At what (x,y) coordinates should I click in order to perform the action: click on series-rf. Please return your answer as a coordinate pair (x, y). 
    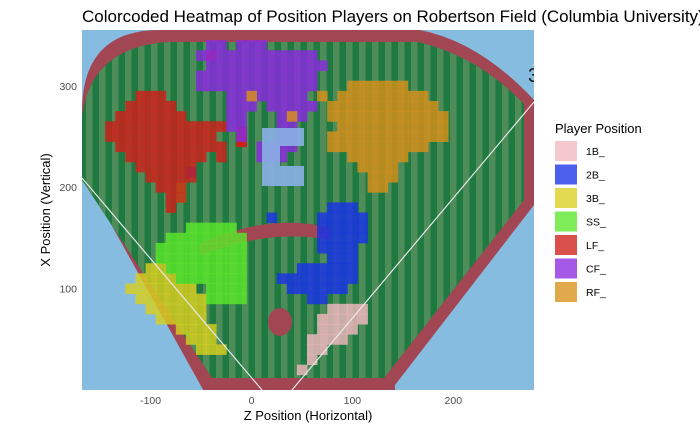
    Looking at the image, I should click on (347, 136).